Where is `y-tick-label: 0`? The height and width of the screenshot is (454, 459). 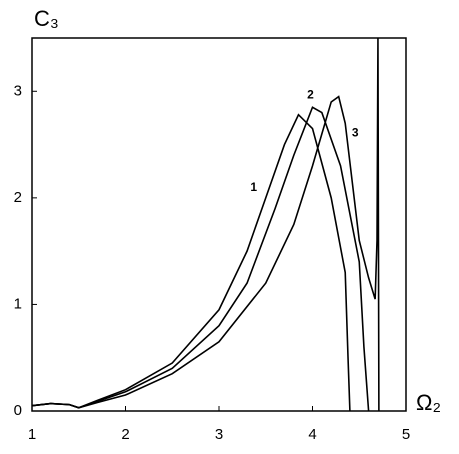
y-tick-label: 0 is located at coordinates (18, 410).